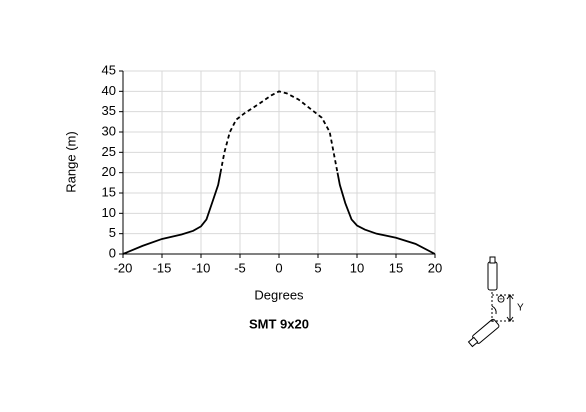 The image size is (586, 412). What do you see at coordinates (396, 267) in the screenshot?
I see `x-tick-label: 15` at bounding box center [396, 267].